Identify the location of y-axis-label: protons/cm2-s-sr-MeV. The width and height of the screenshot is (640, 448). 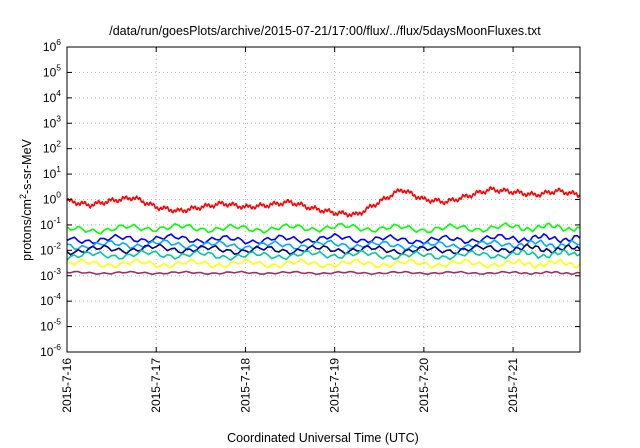
(26, 199).